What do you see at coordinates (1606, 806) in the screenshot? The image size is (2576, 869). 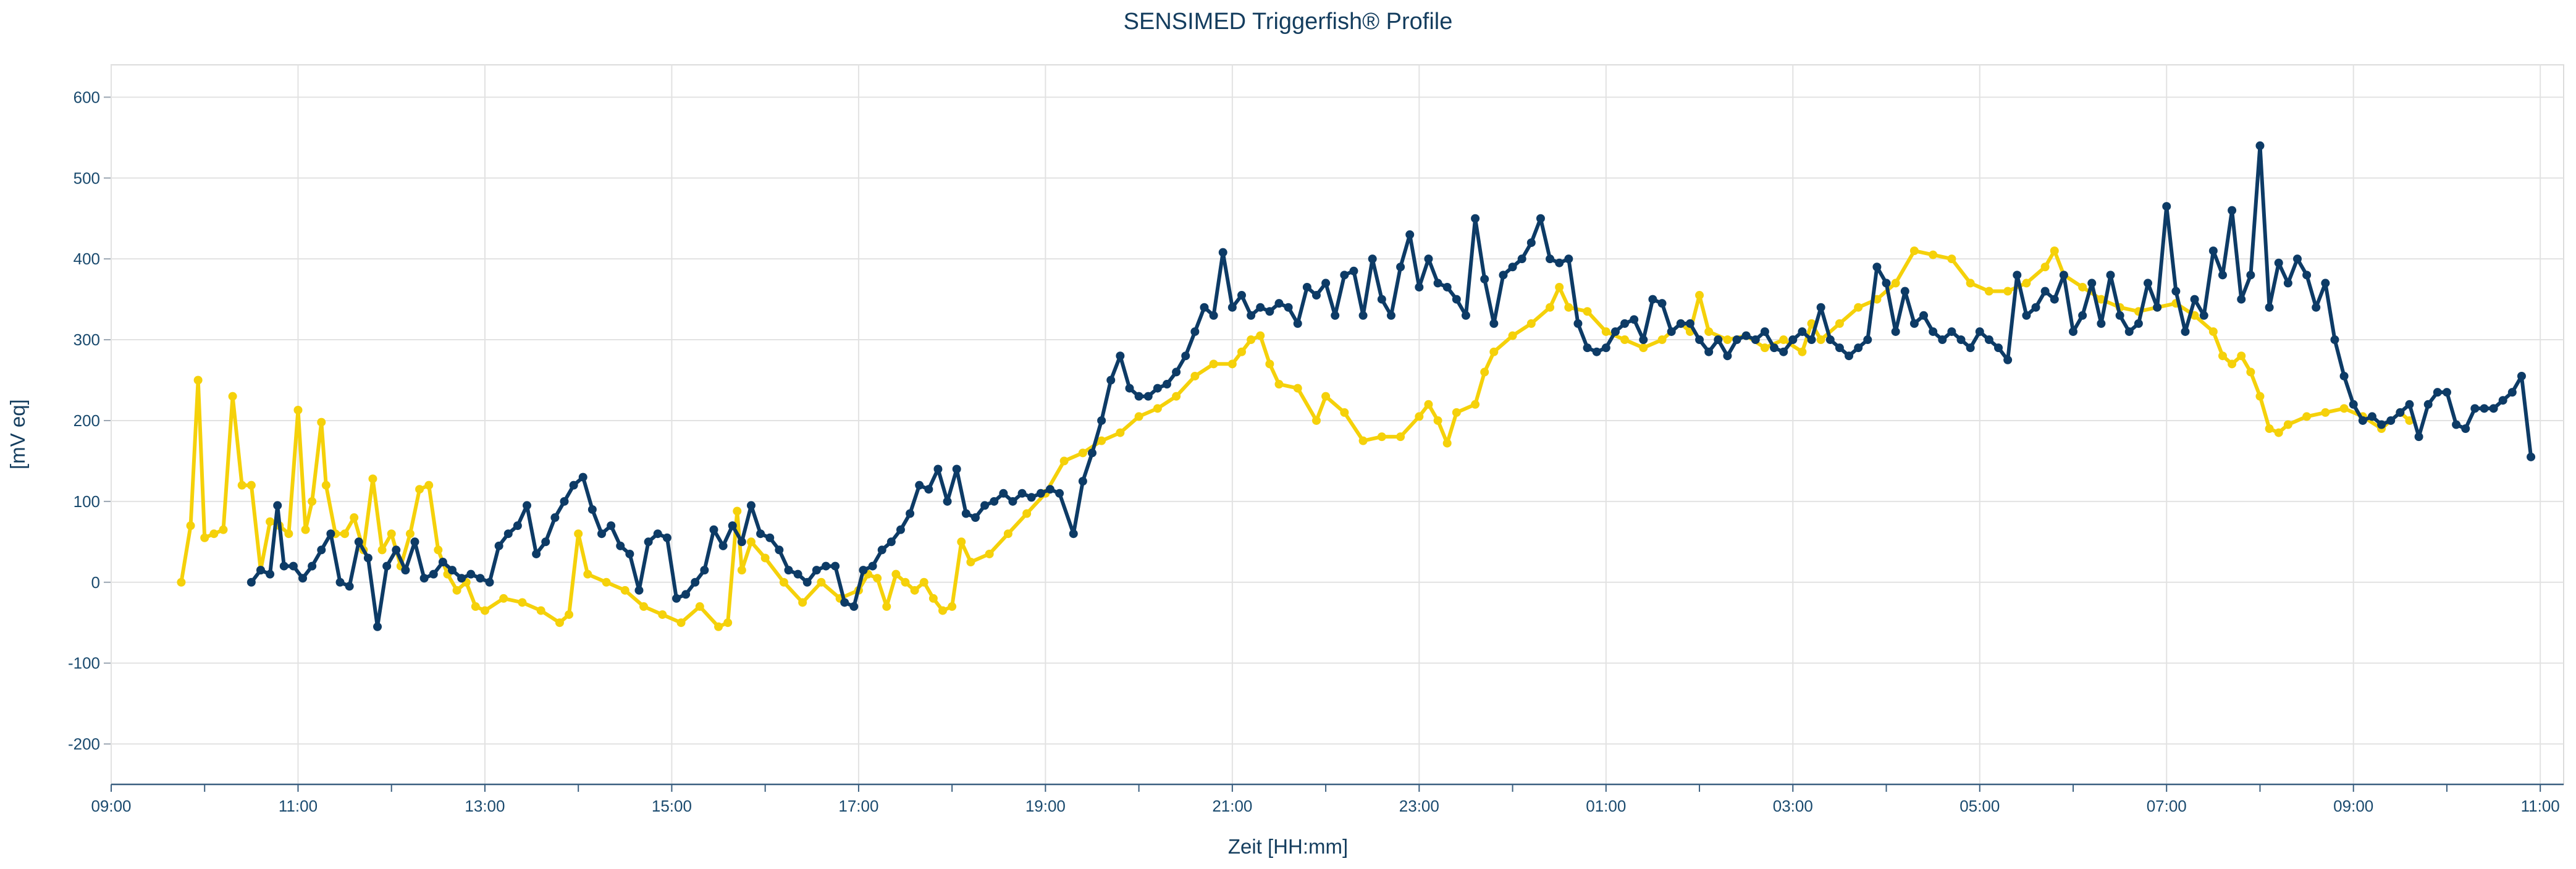 I see `x-tick-label: 01:00` at bounding box center [1606, 806].